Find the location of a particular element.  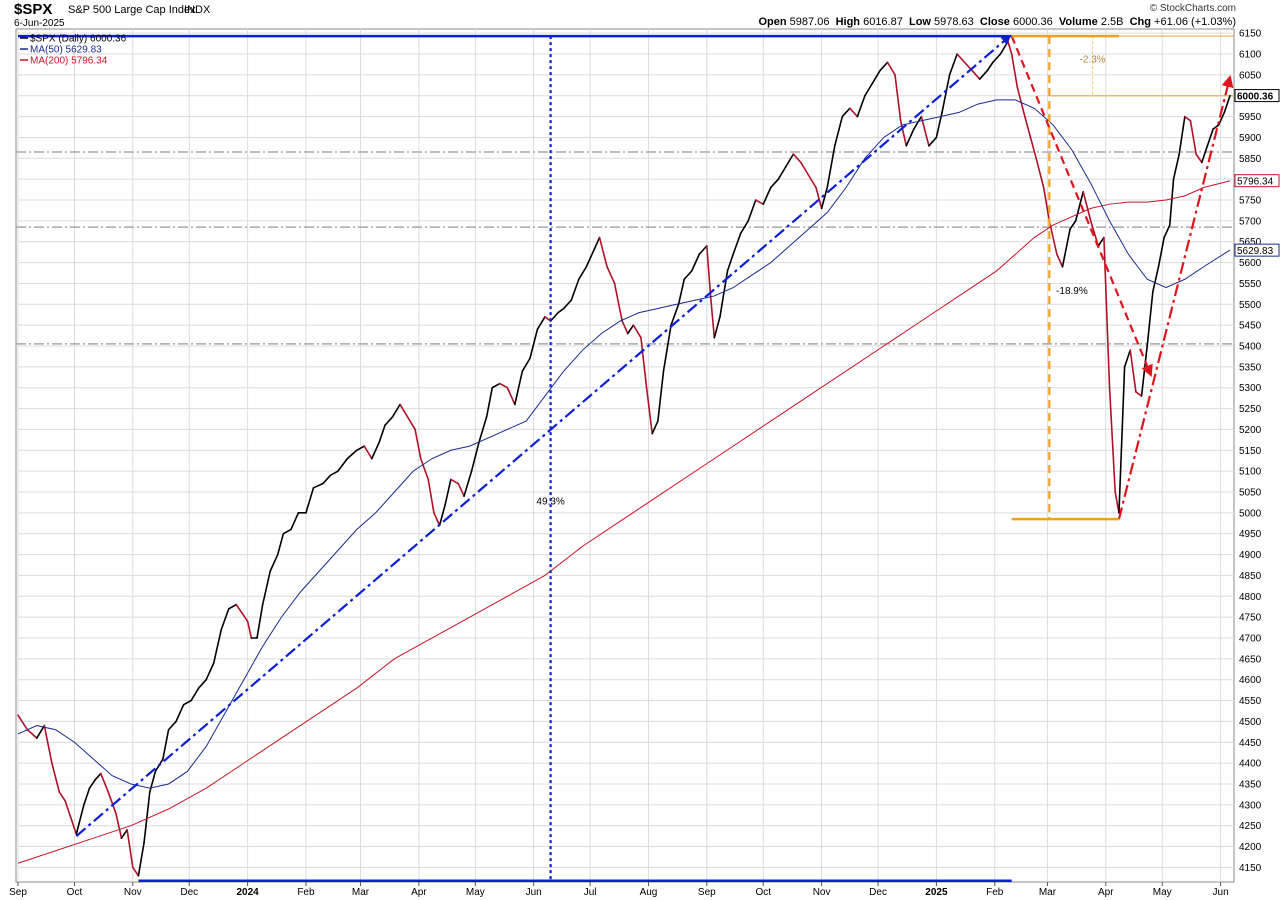

y-tick-label: 4150 is located at coordinates (1250, 868).